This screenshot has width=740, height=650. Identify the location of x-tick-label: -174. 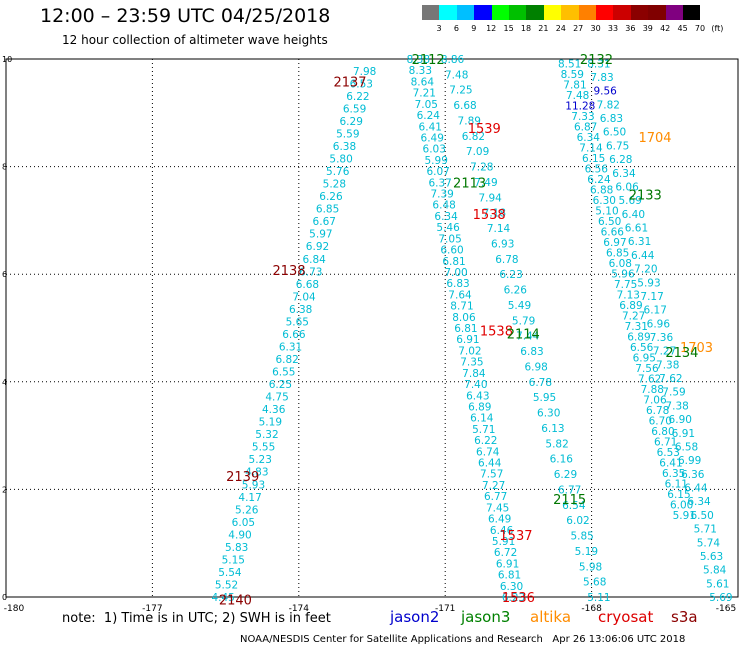
(299, 609).